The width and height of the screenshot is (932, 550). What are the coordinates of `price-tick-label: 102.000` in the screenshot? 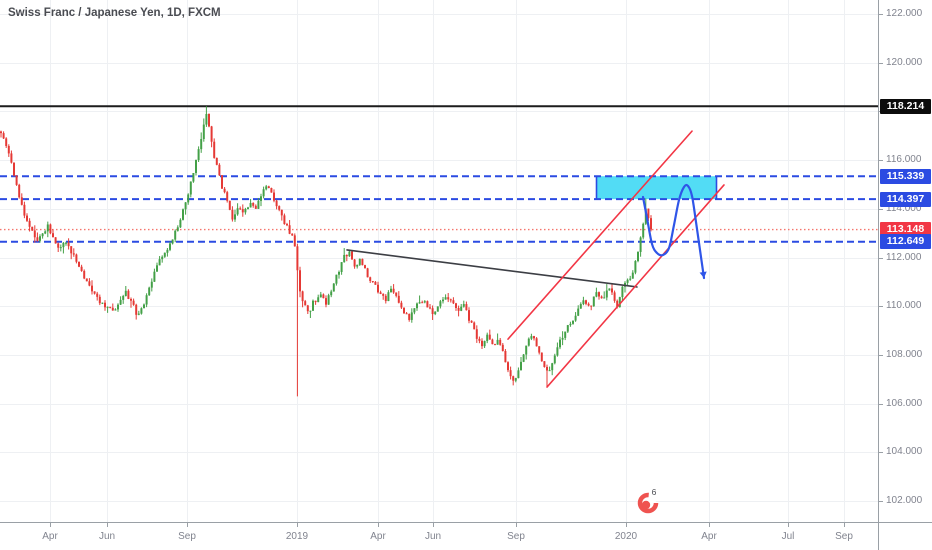 It's located at (904, 501).